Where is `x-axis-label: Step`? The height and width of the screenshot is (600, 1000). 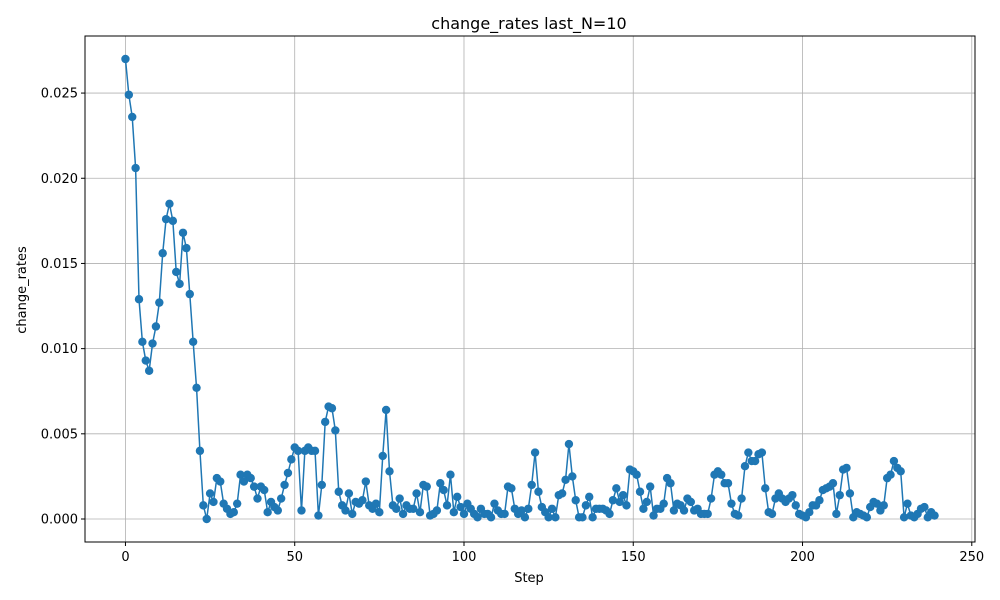 x-axis-label: Step is located at coordinates (529, 578).